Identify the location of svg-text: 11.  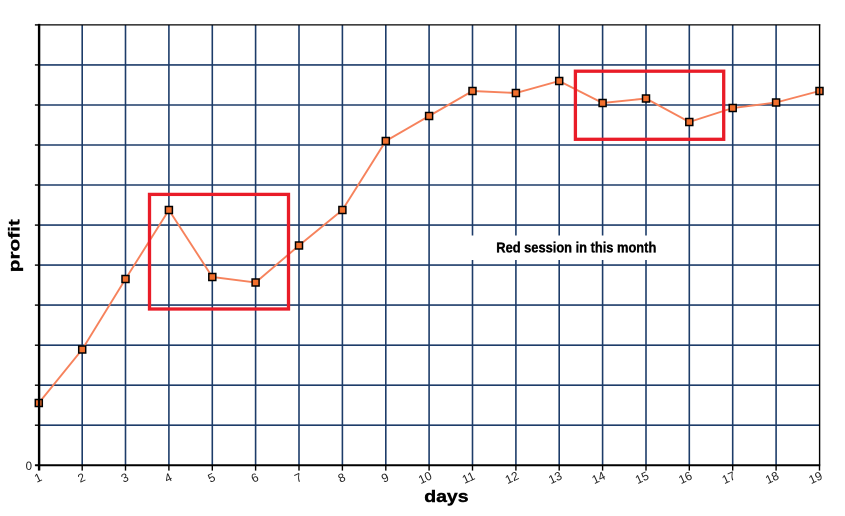
(469, 478).